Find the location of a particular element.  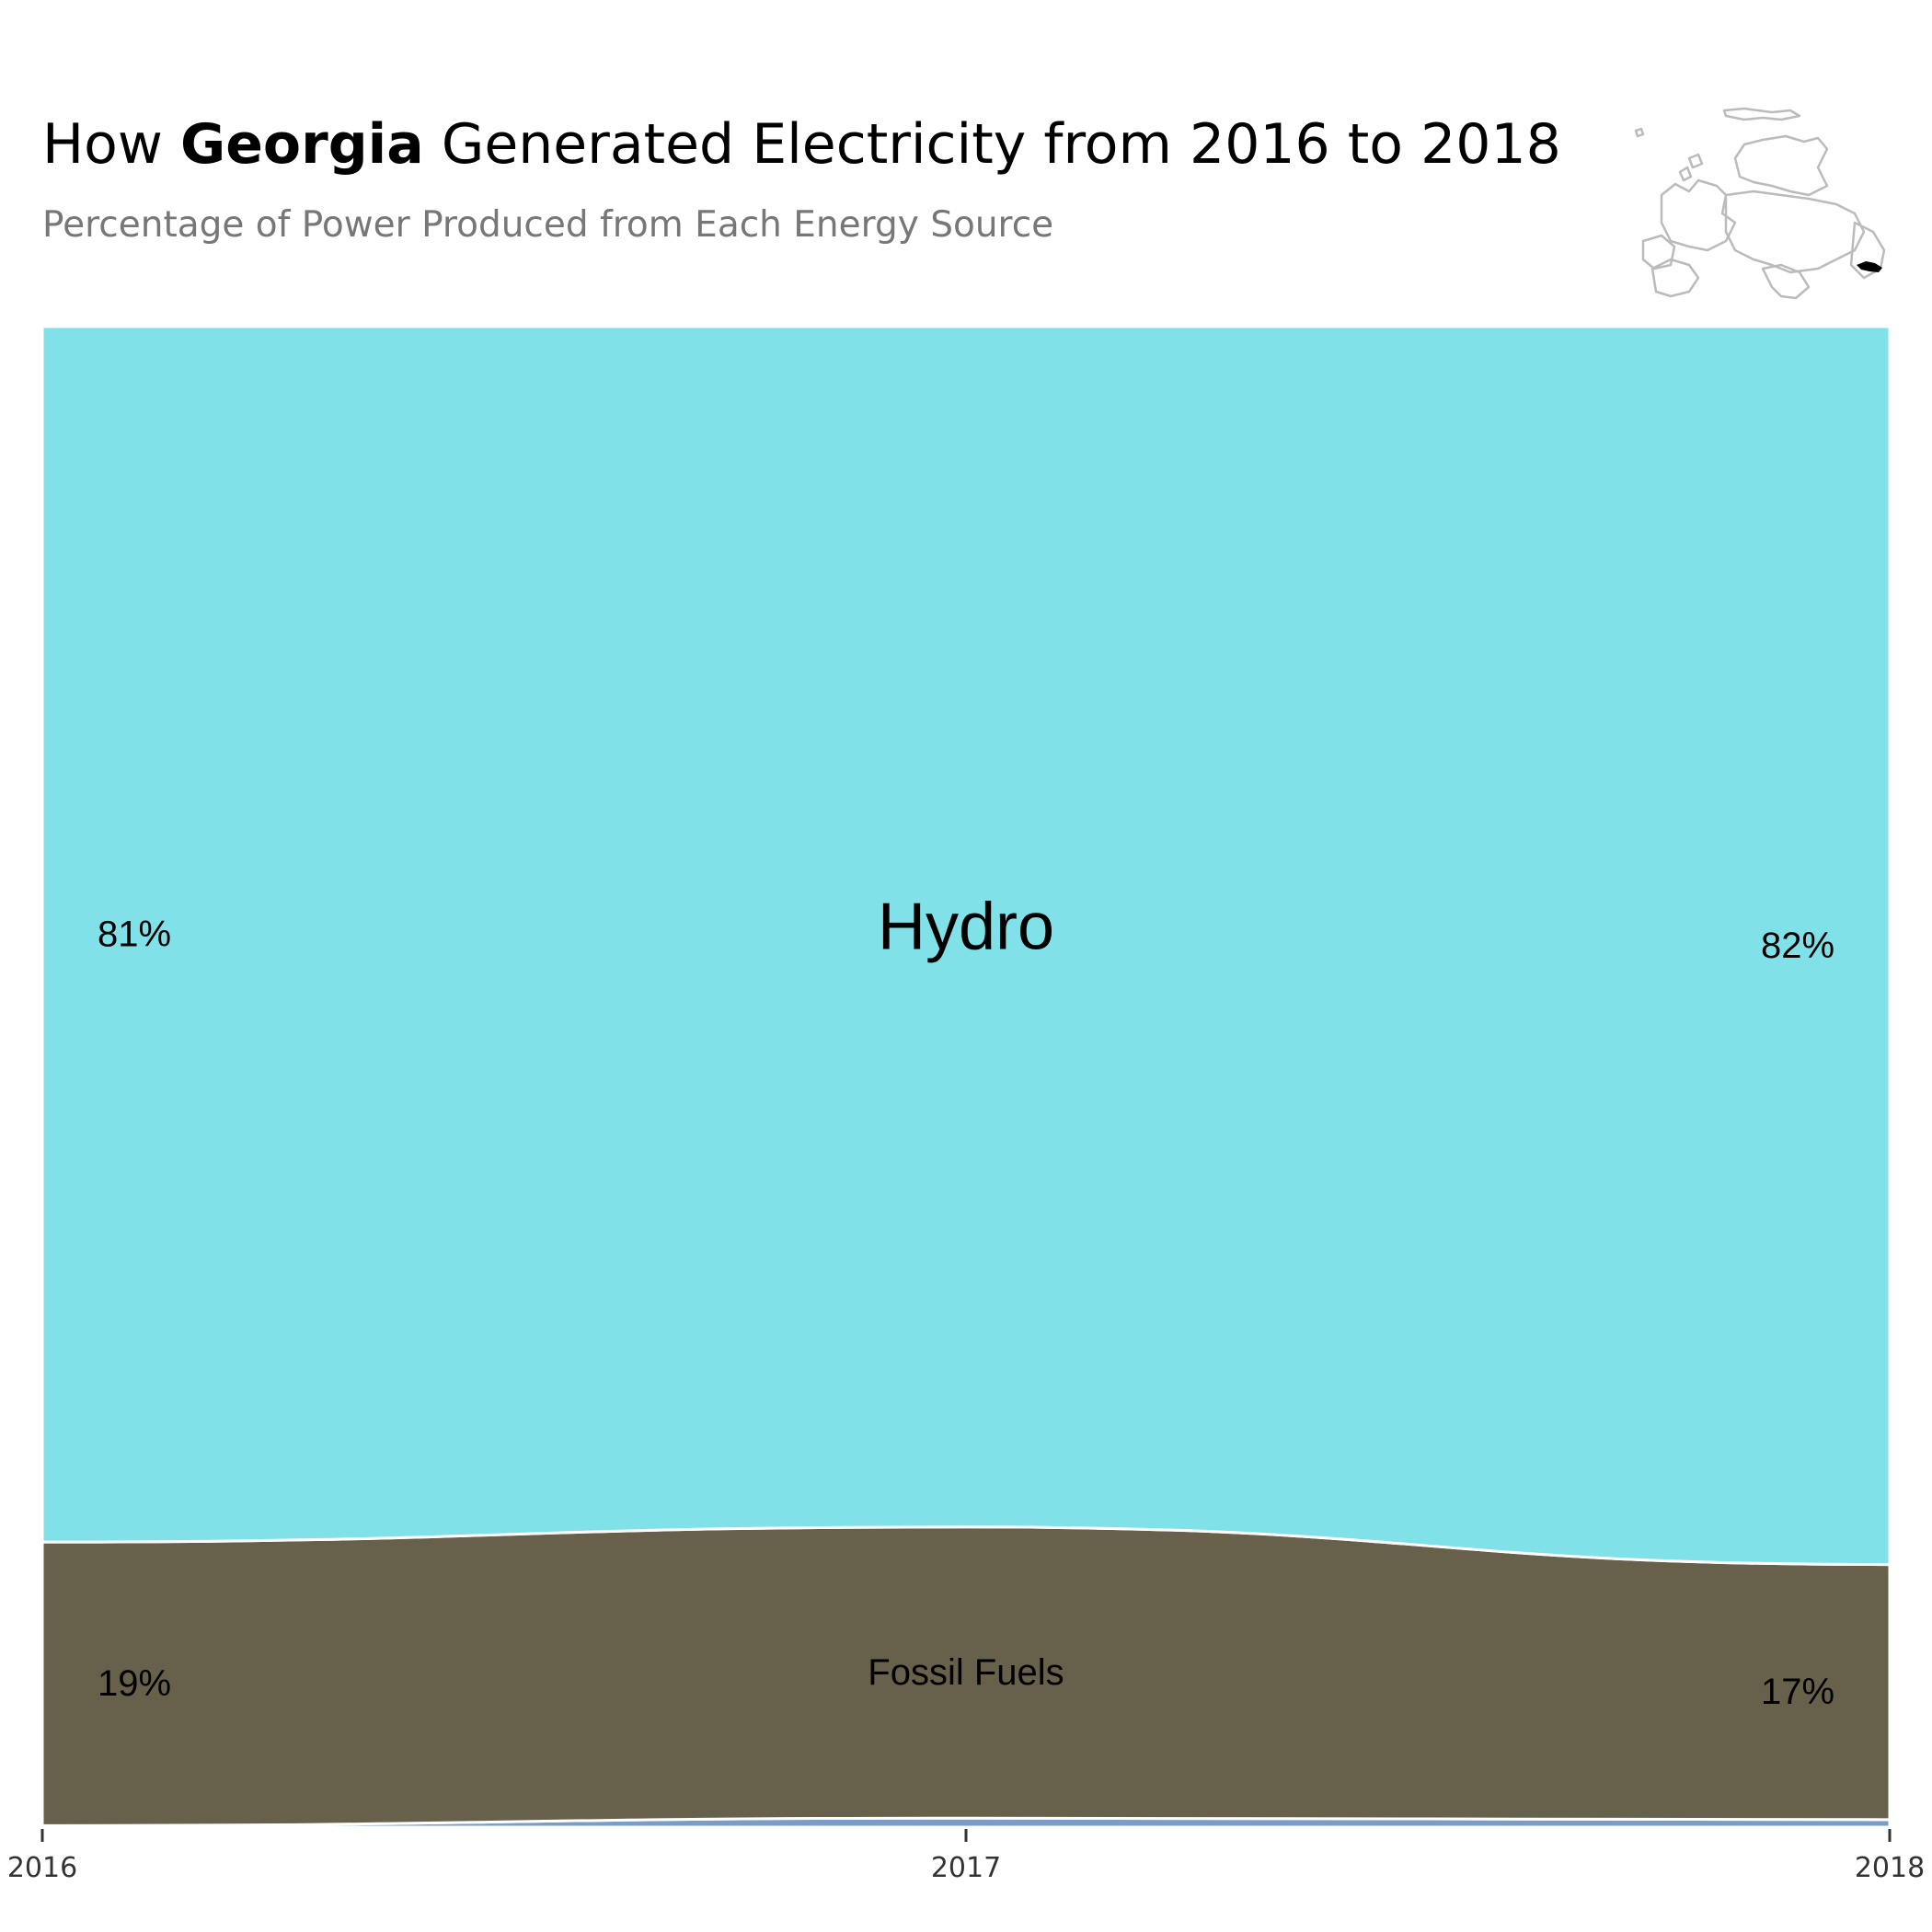

x-tick-label-2016: 2016 is located at coordinates (42, 1868).